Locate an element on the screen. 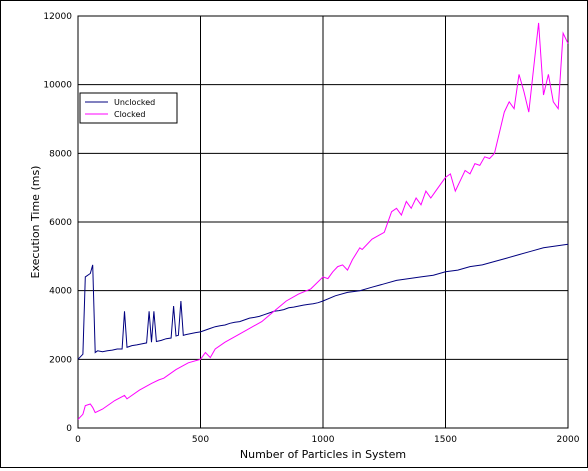 The width and height of the screenshot is (588, 471). y-tick-label: 2000 is located at coordinates (60, 360).